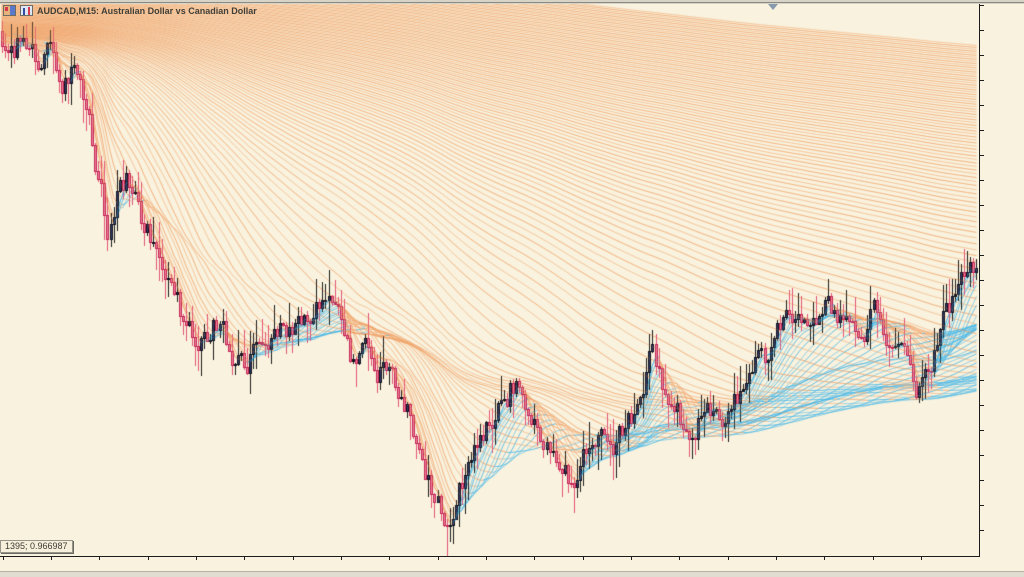 This screenshot has height=577, width=1024. I want to click on candles-mini-icon, so click(9, 10).